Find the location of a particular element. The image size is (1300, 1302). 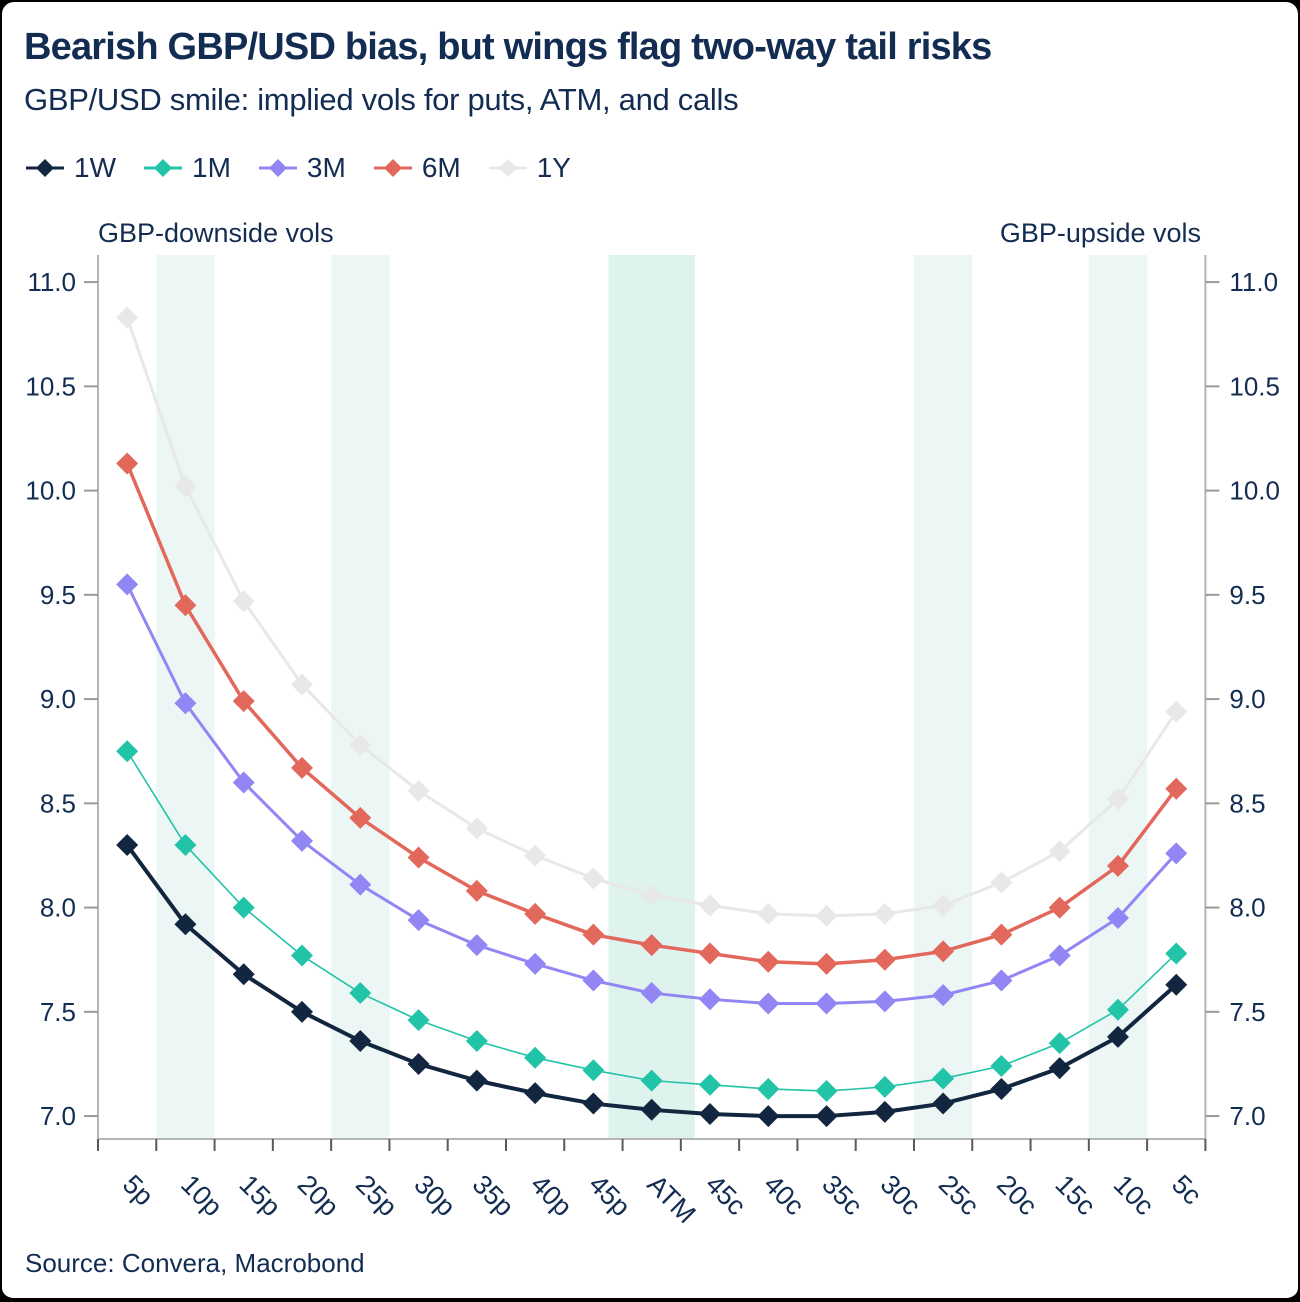

legend-label-1Y: 1Y is located at coordinates (553, 167).